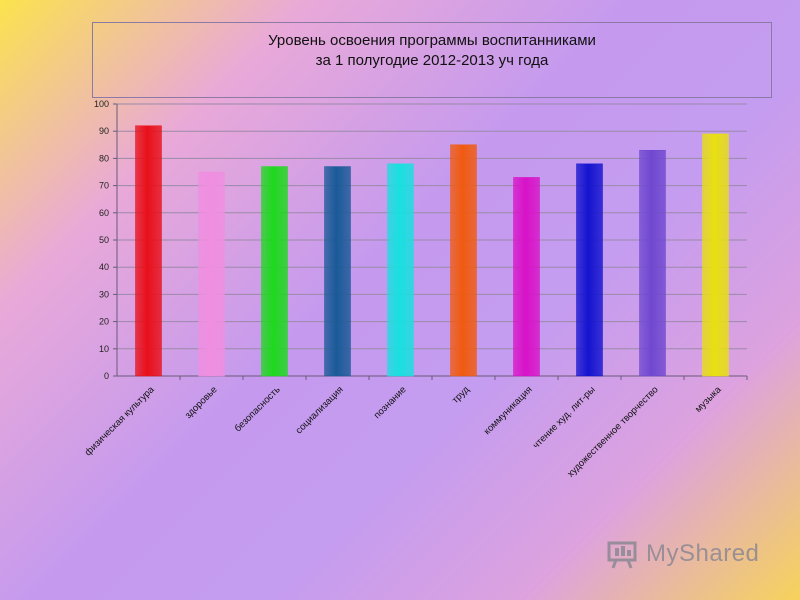  I want to click on x-category-label: чтение худ. лит-ры, so click(564, 417).